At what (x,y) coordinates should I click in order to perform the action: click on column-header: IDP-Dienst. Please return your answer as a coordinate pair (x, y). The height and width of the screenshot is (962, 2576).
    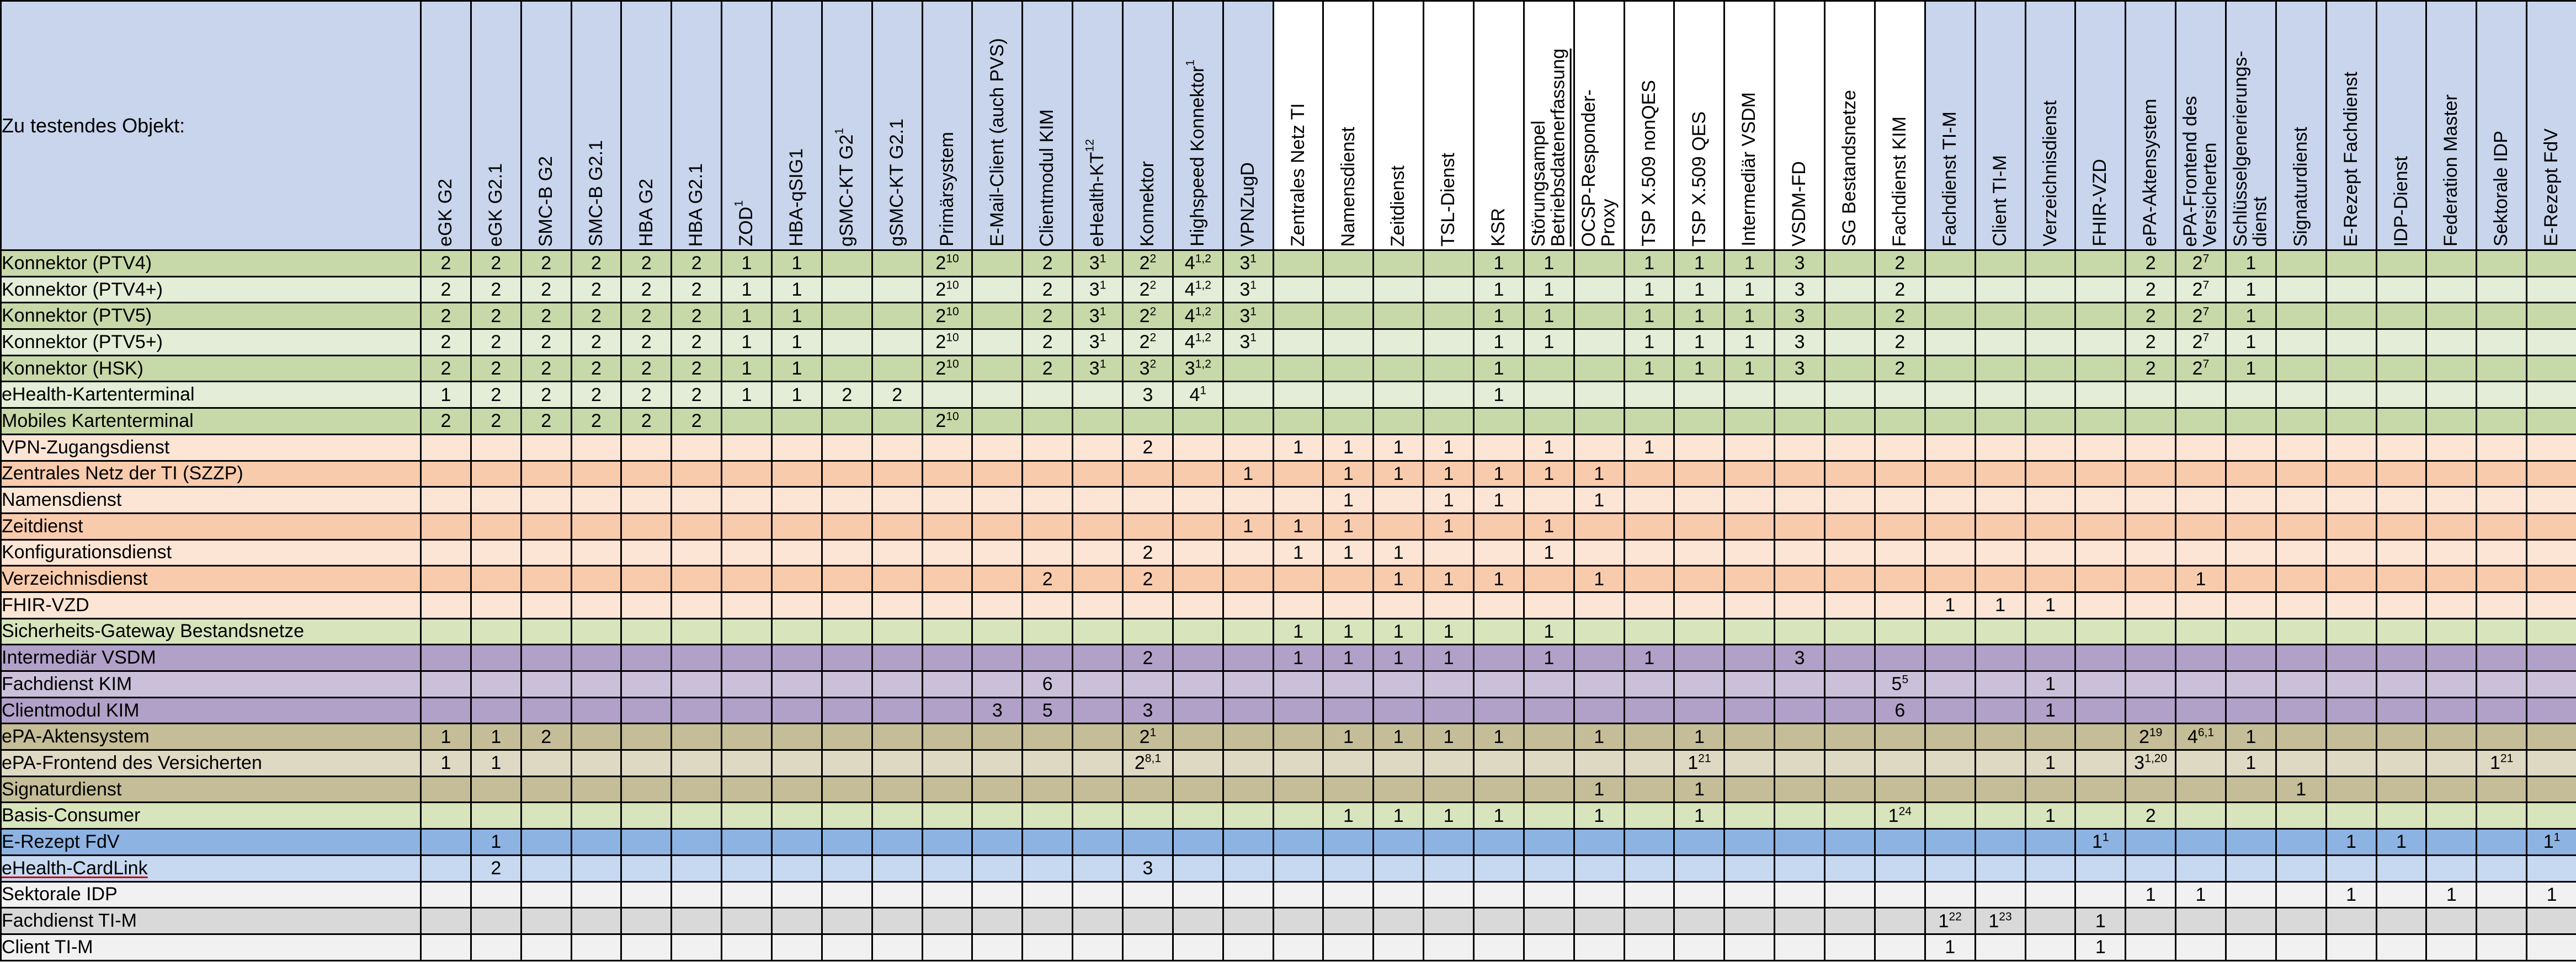
    Looking at the image, I should click on (2401, 125).